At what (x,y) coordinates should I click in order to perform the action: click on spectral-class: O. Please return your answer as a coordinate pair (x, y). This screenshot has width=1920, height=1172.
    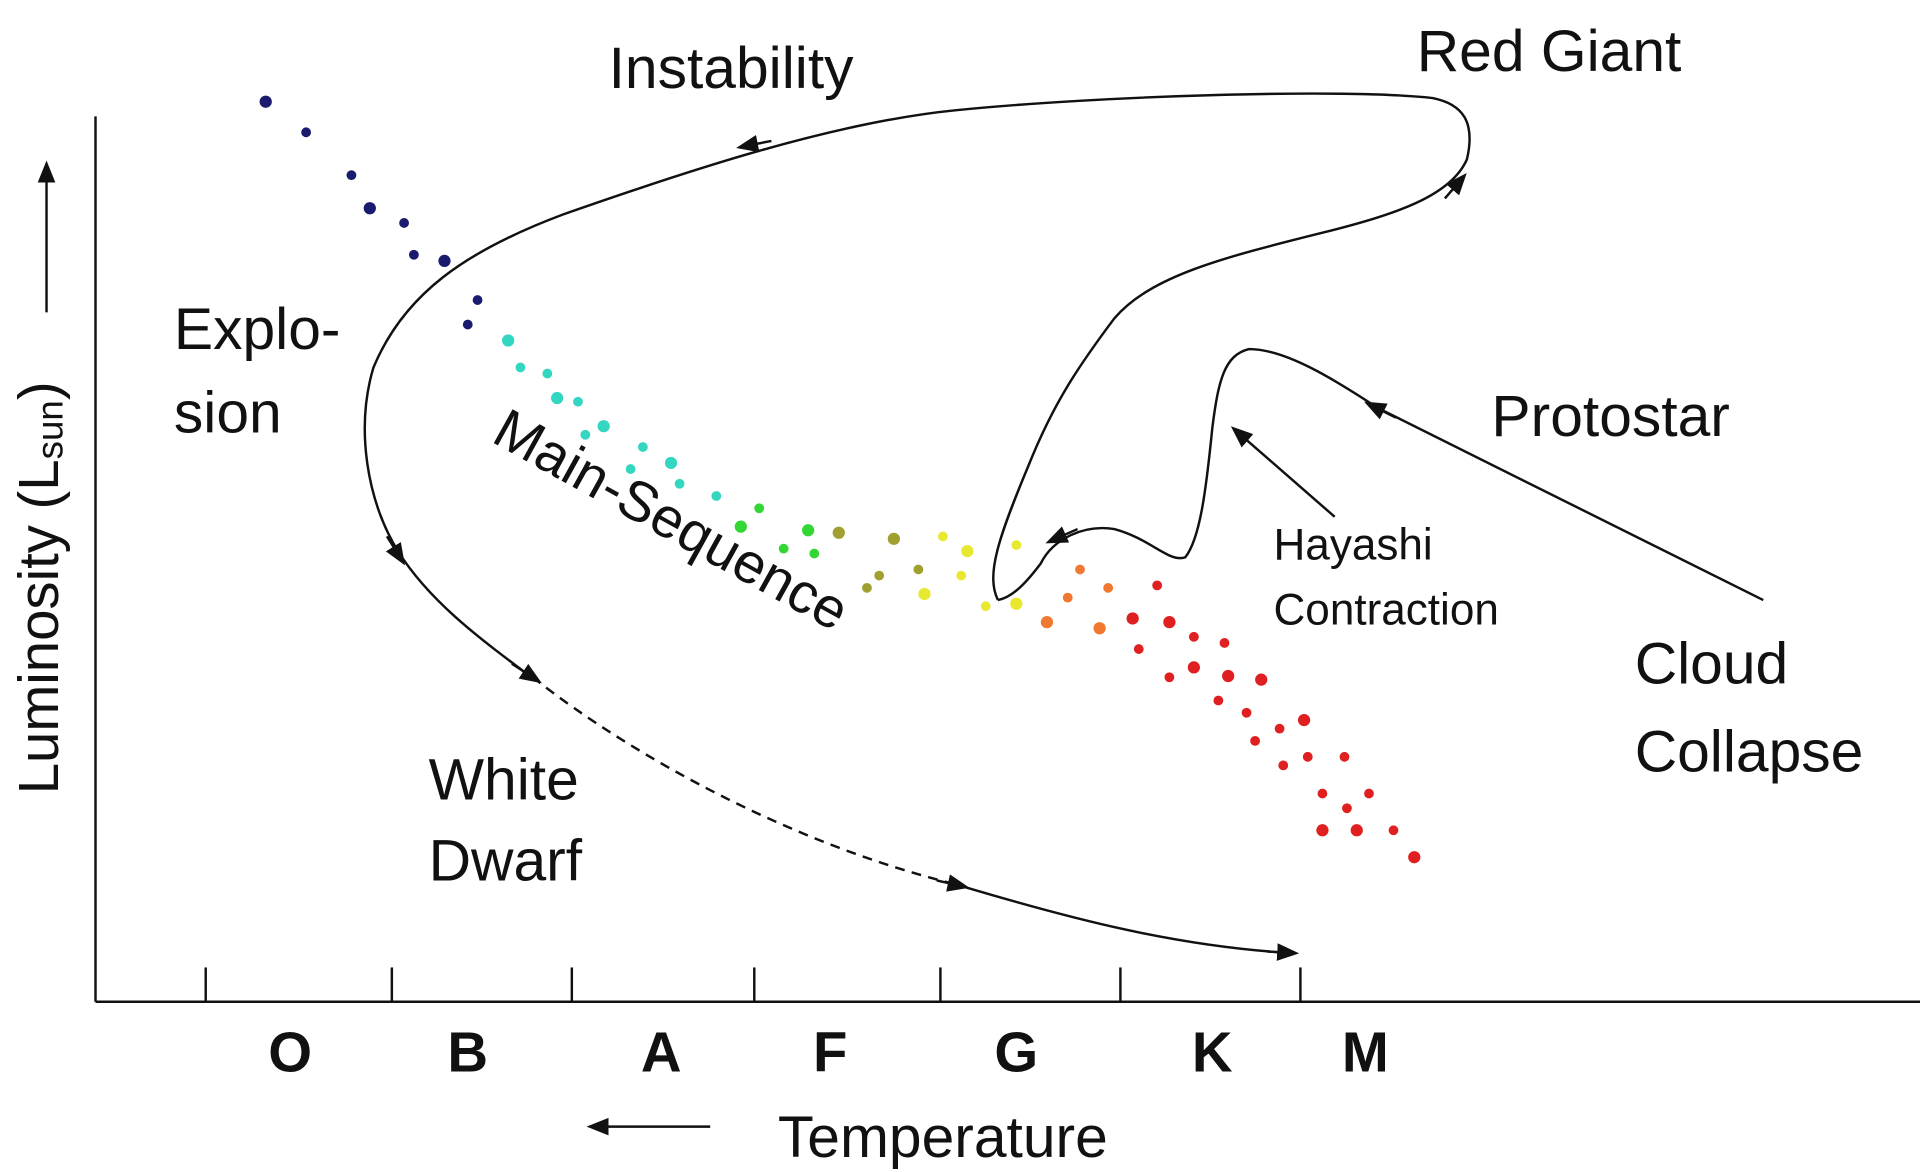
    Looking at the image, I should click on (290, 1052).